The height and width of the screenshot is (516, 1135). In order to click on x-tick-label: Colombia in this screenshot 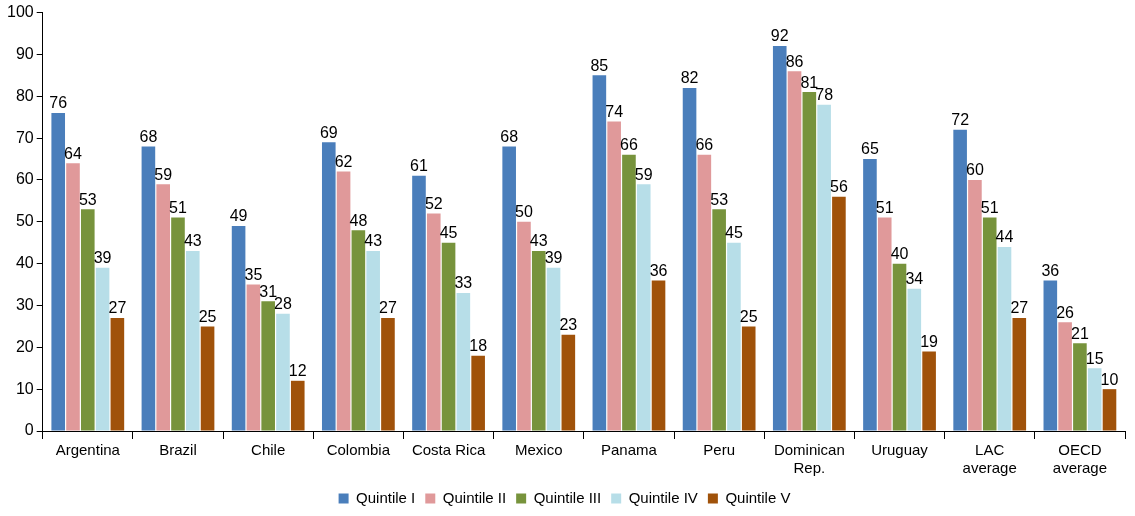, I will do `click(358, 450)`.